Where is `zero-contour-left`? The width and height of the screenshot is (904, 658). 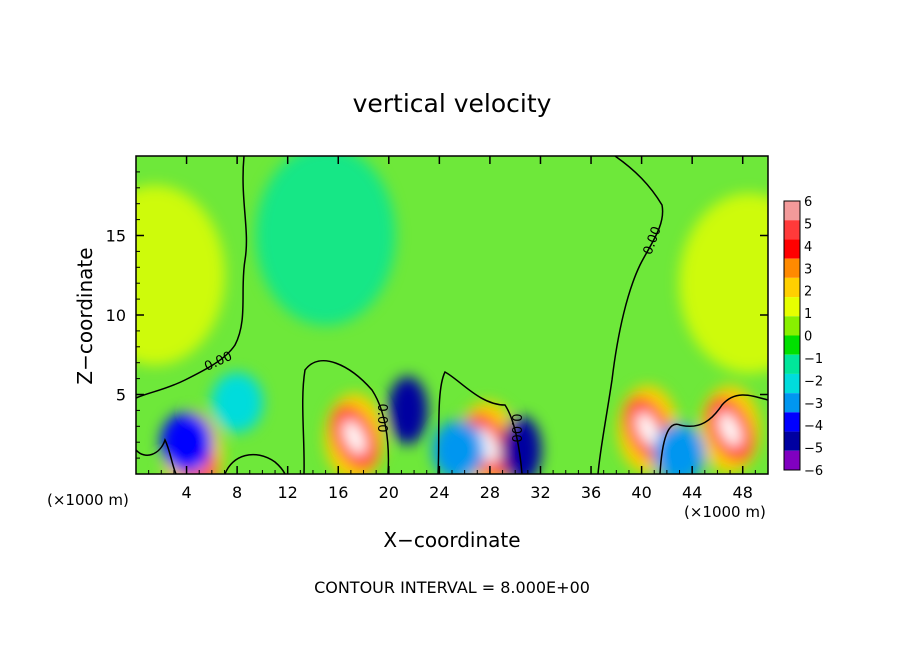 zero-contour-left is located at coordinates (192, 277).